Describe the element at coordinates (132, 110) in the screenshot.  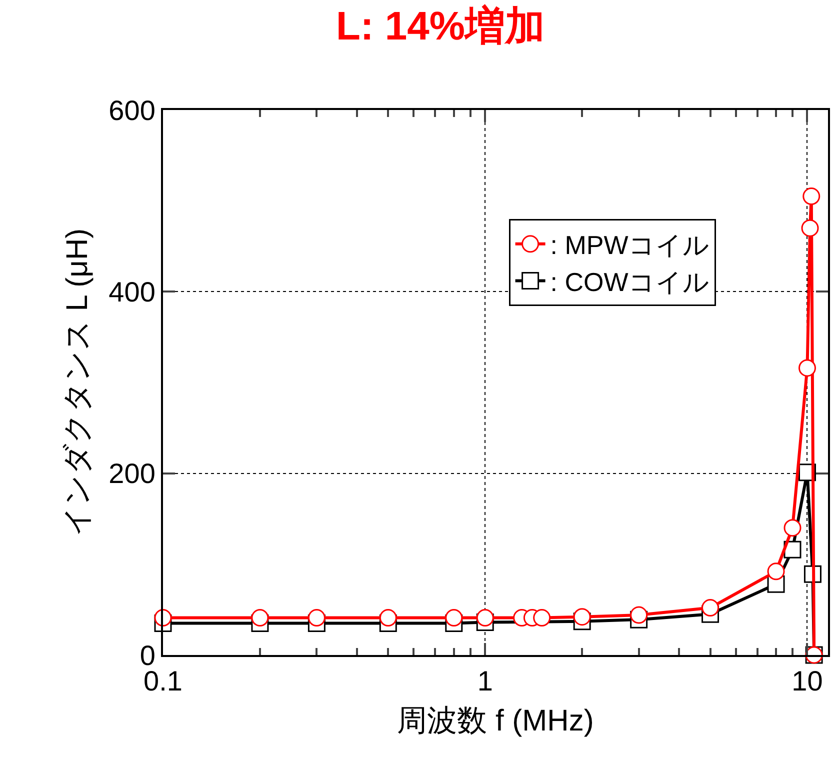
I see `y-tick-label: 600` at that location.